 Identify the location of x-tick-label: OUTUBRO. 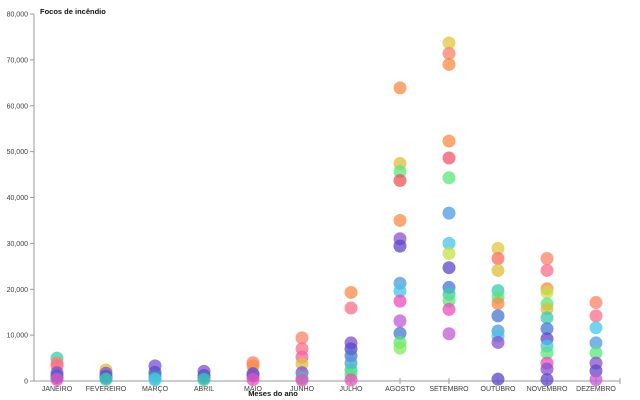
(499, 389).